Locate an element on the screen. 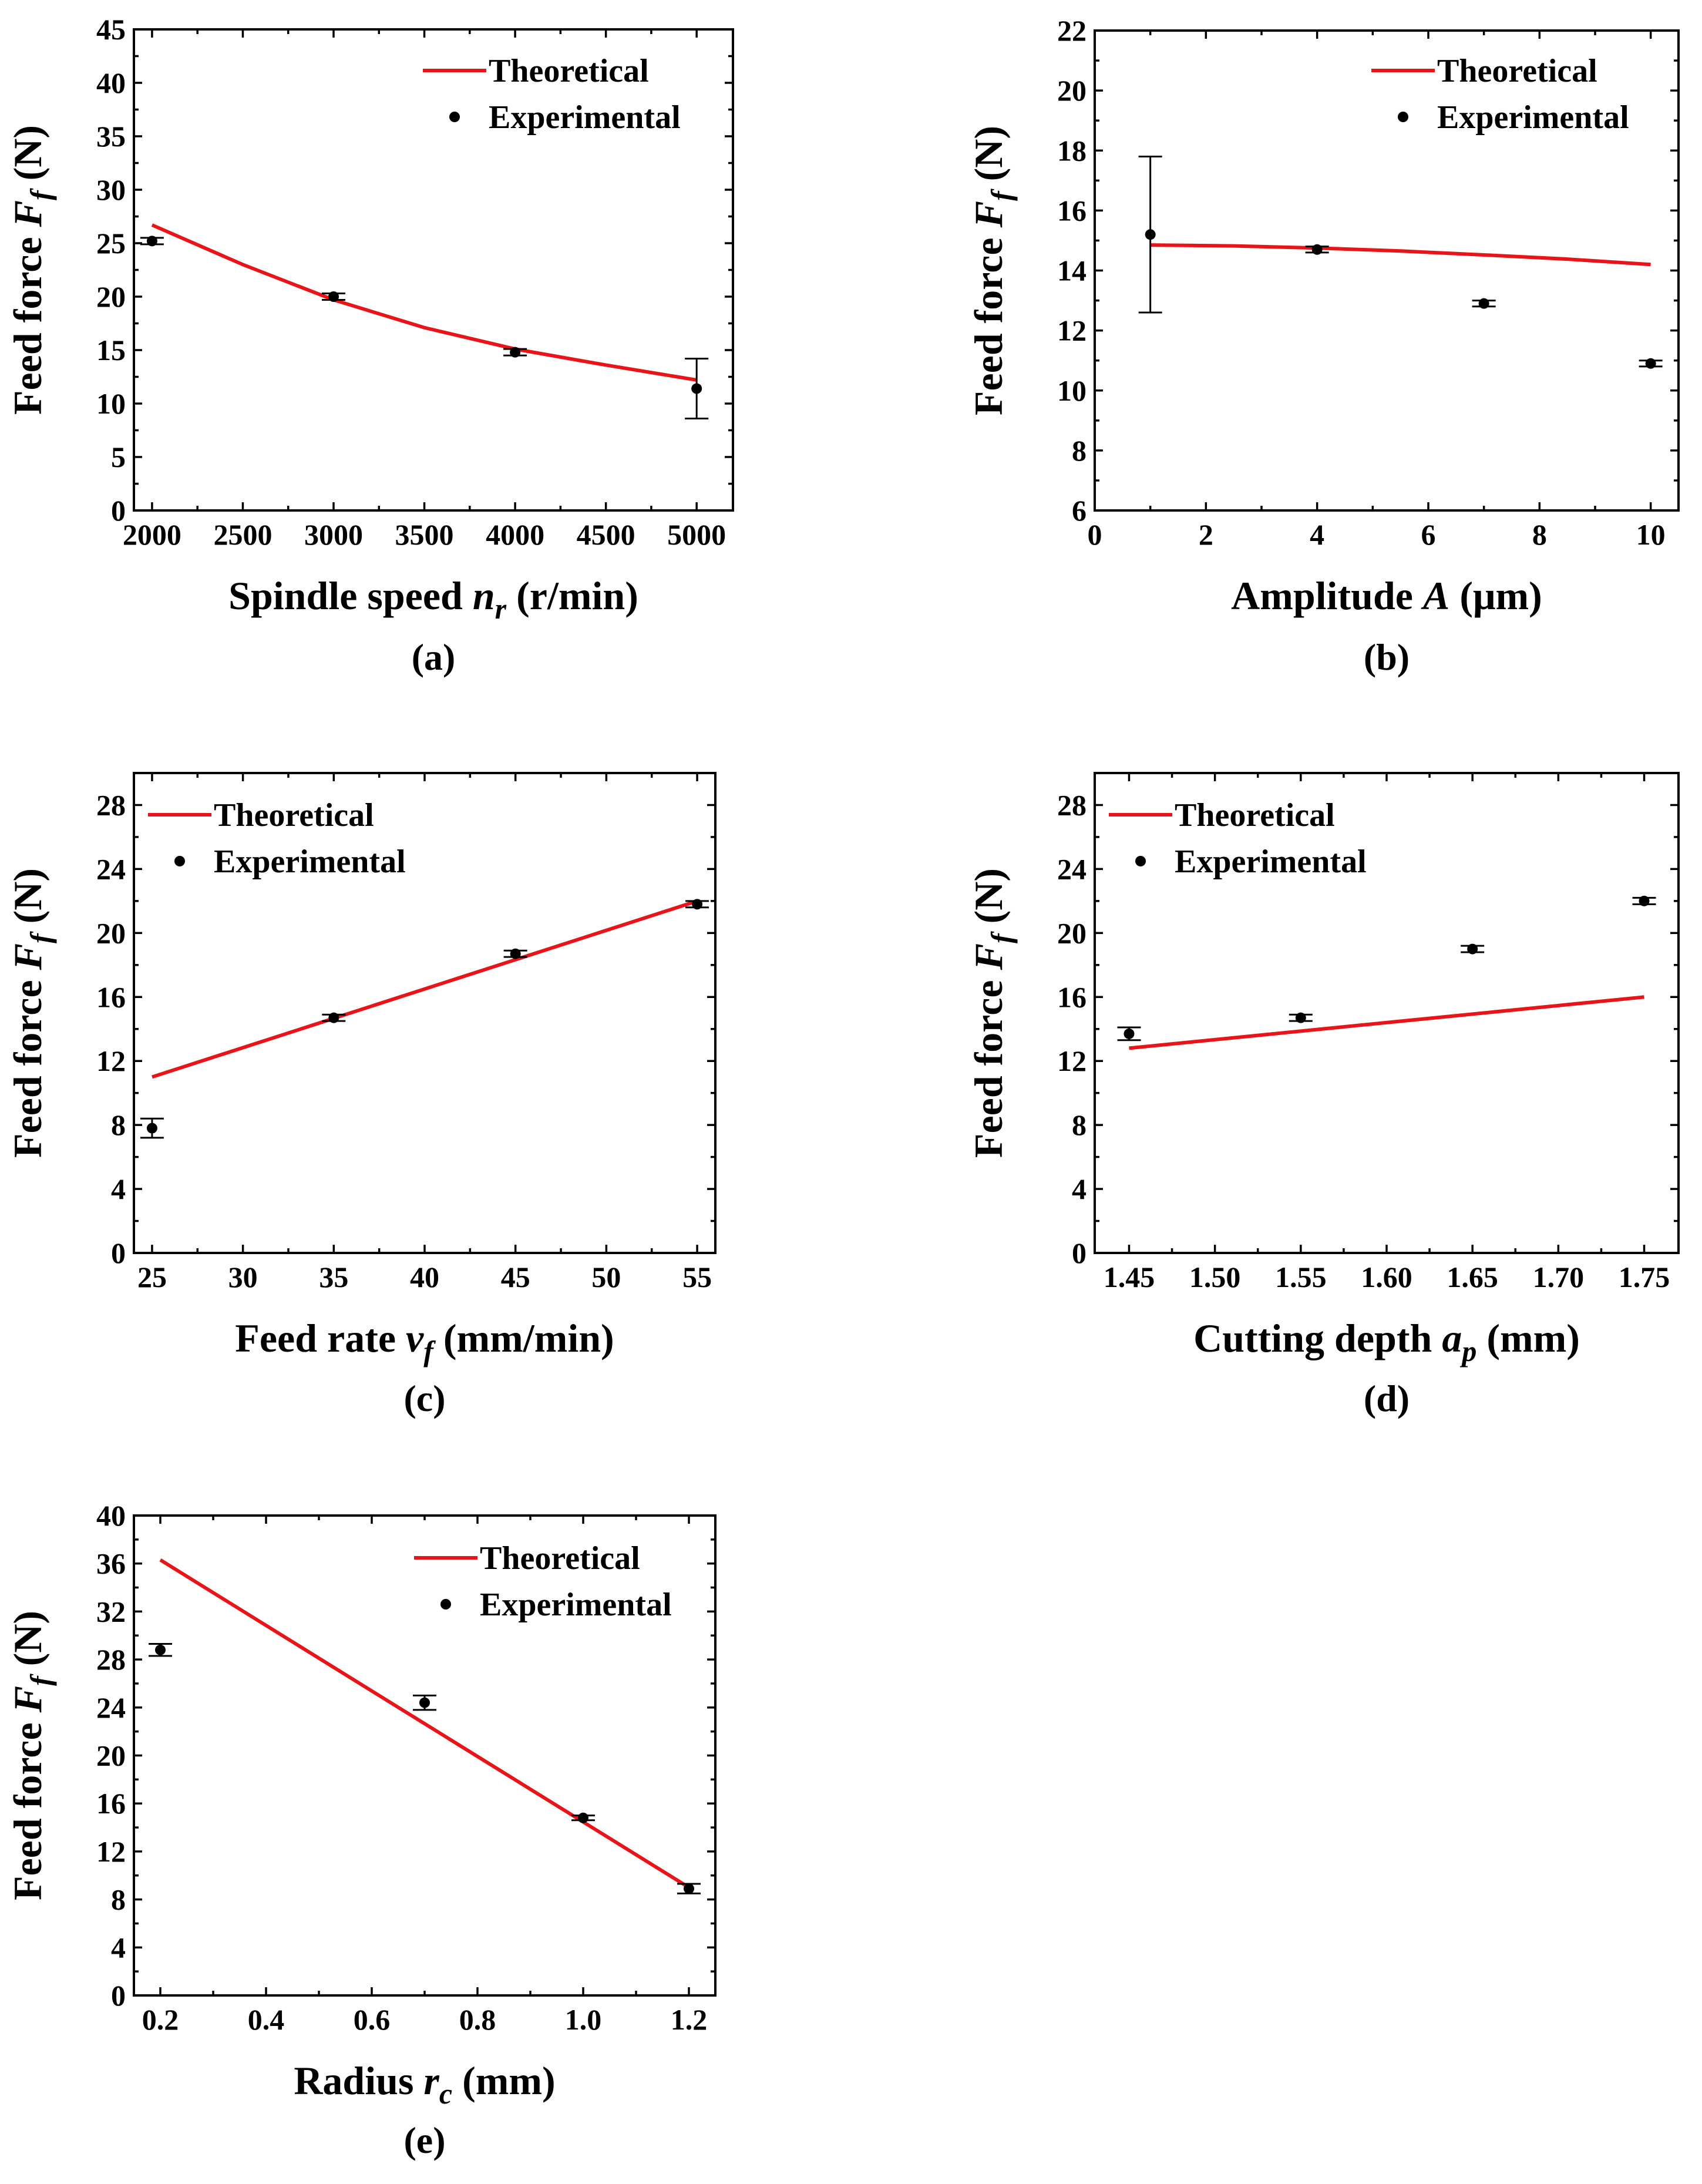 This screenshot has width=1702, height=2184. x-axis-title-subscript: p is located at coordinates (1467, 1351).